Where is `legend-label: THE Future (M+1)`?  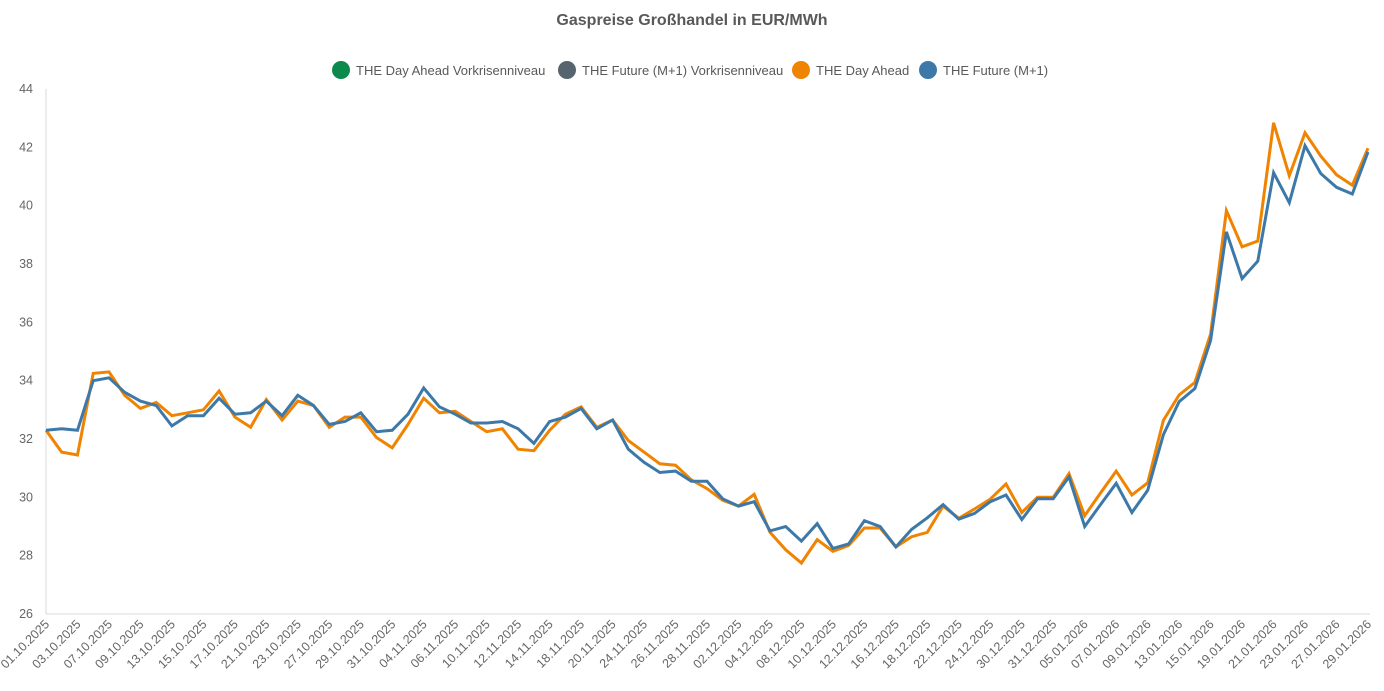 legend-label: THE Future (M+1) is located at coordinates (995, 70).